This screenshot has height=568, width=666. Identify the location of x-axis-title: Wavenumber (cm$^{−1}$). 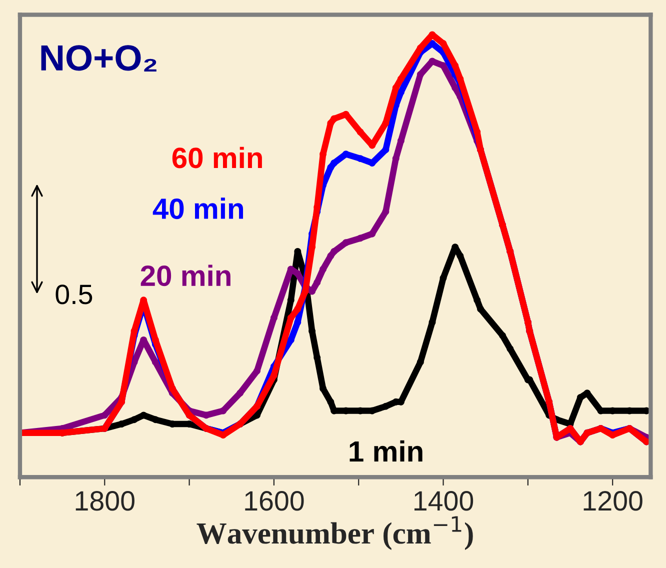
(334, 533).